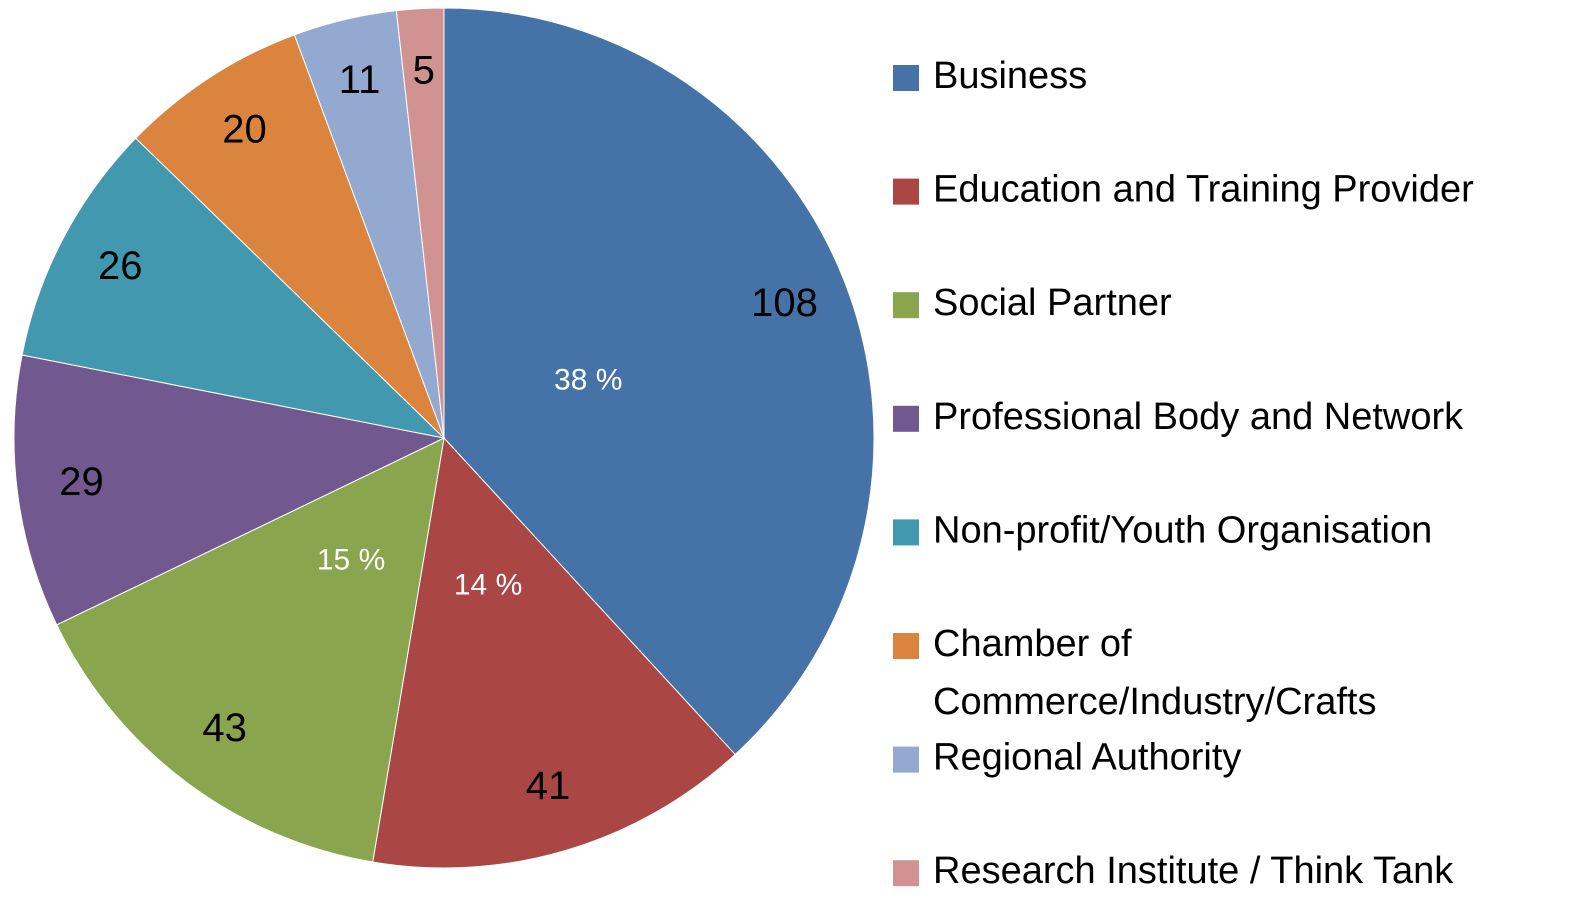 The image size is (1575, 902). I want to click on legend-label: Non-profit/Youth Organisation, so click(1182, 530).